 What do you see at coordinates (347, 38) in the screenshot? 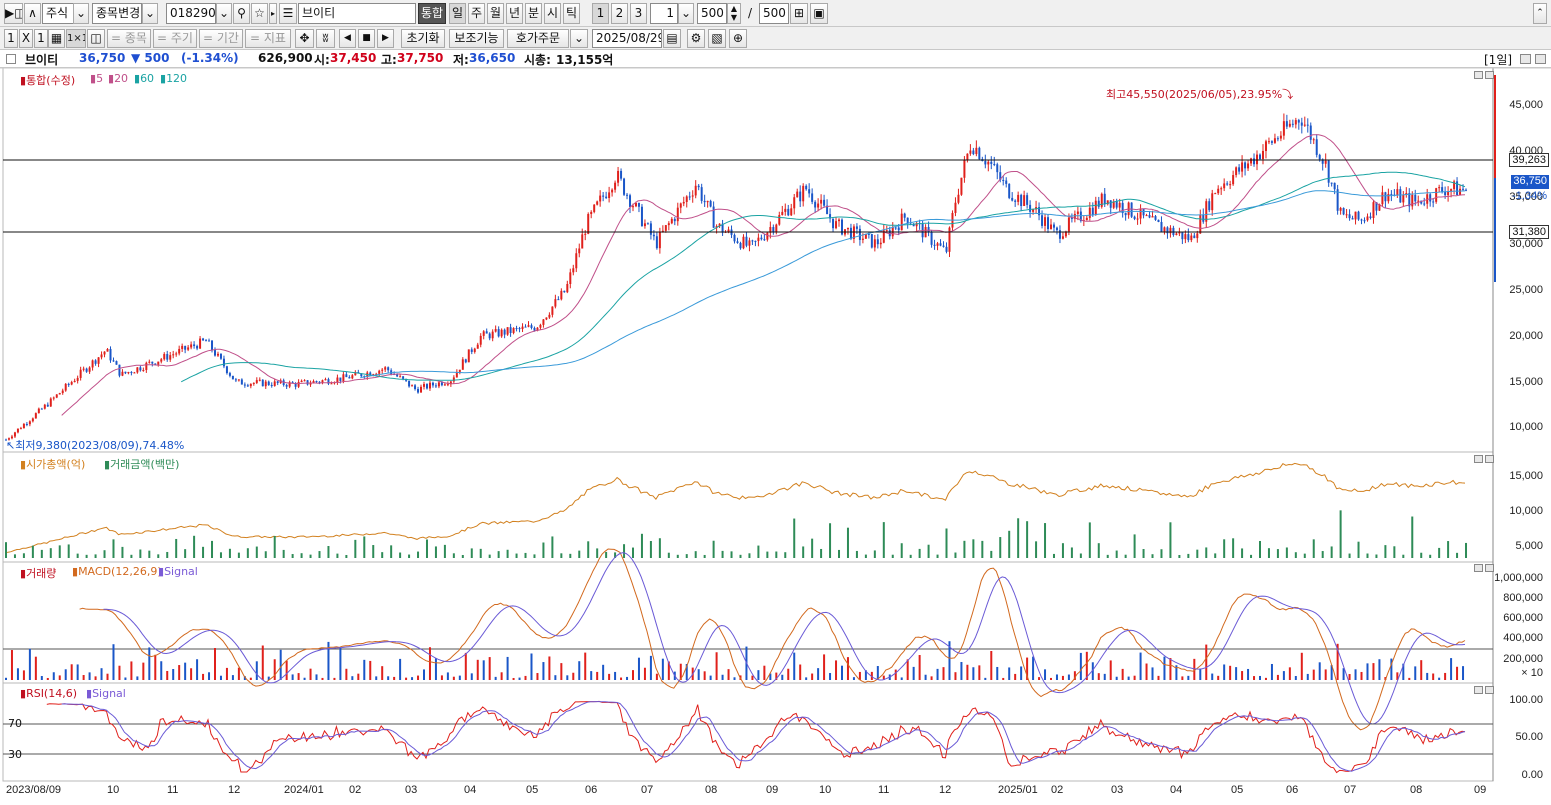
I see `prev-icon: ◀` at bounding box center [347, 38].